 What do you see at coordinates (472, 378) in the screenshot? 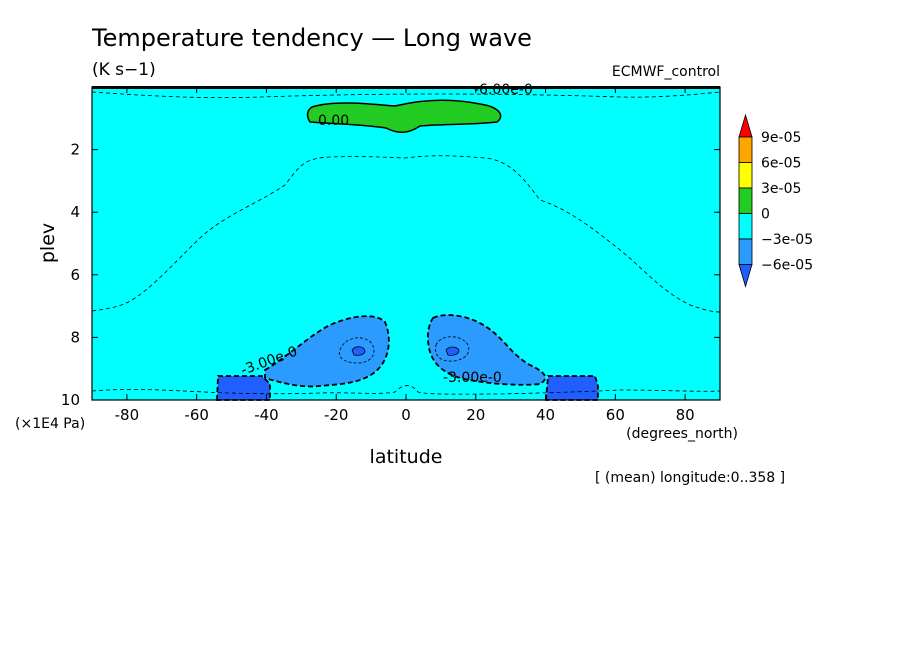
I see `contour-label-right: -3.00e-0` at bounding box center [472, 378].